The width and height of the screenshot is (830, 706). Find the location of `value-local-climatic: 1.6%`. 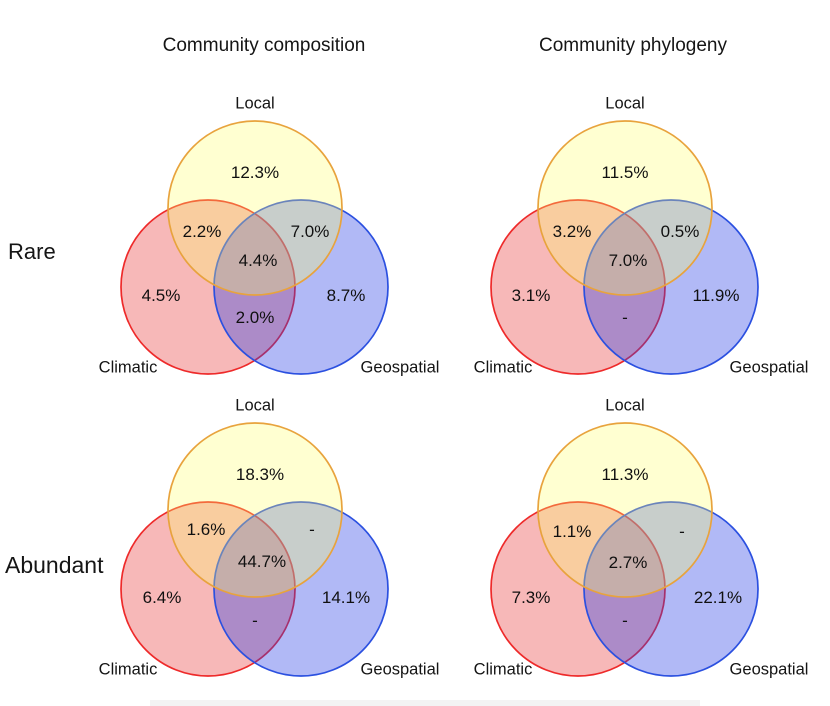

value-local-climatic: 1.6% is located at coordinates (206, 529).